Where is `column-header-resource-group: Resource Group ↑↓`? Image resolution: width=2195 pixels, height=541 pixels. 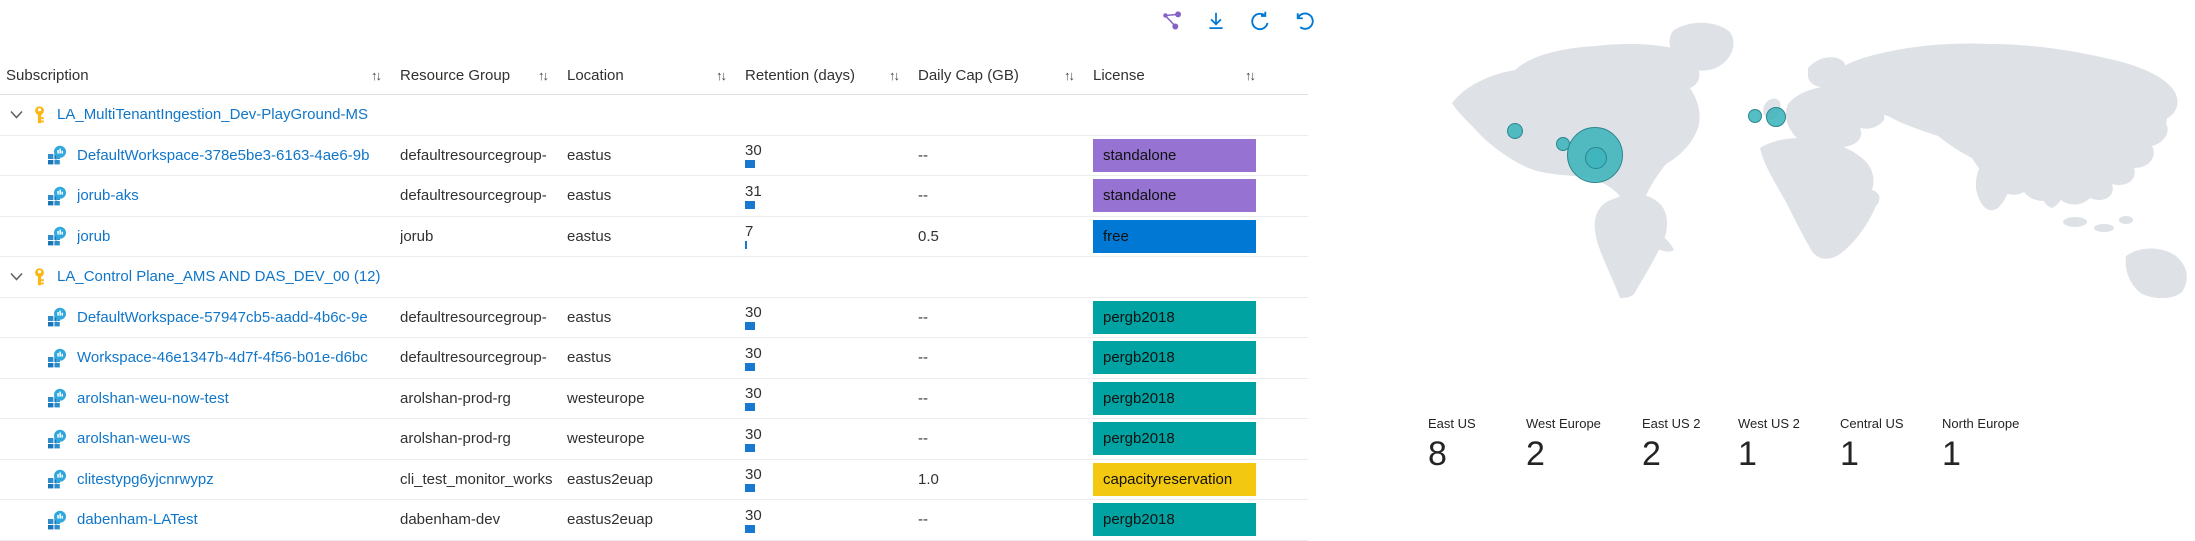
column-header-resource-group: Resource Group ↑↓ is located at coordinates (474, 75).